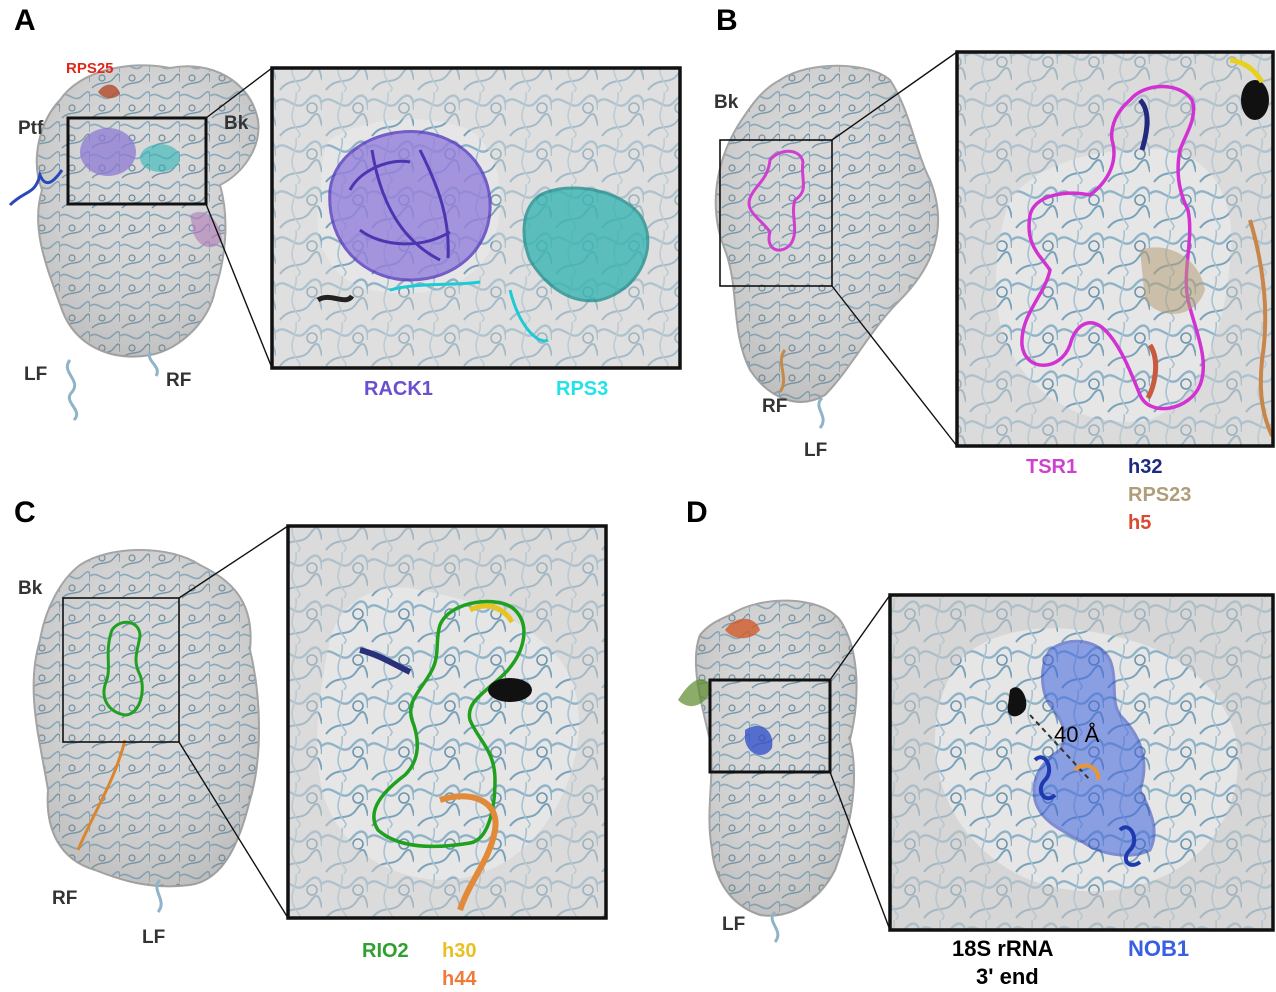 This screenshot has height=992, width=1276. What do you see at coordinates (821, 413) in the screenshot?
I see `panel-b-lf-helix` at bounding box center [821, 413].